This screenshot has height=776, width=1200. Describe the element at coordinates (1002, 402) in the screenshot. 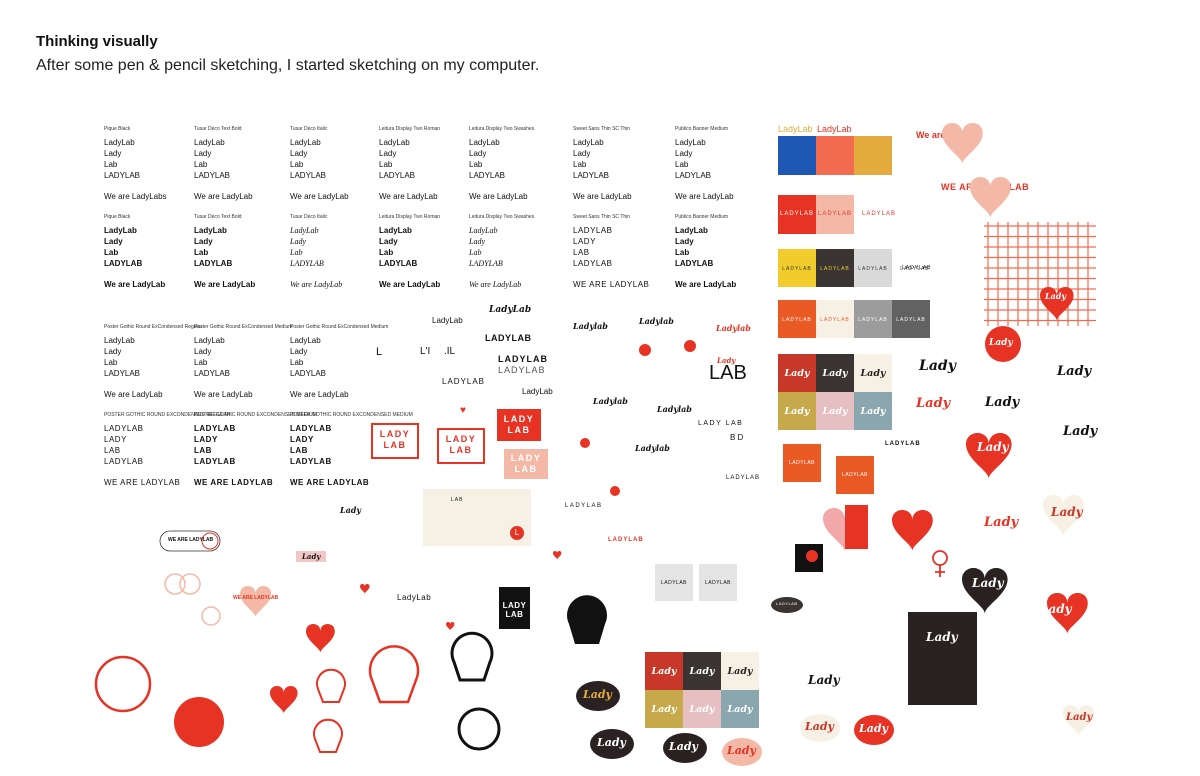

I see `script-lady-4: Lady` at that location.